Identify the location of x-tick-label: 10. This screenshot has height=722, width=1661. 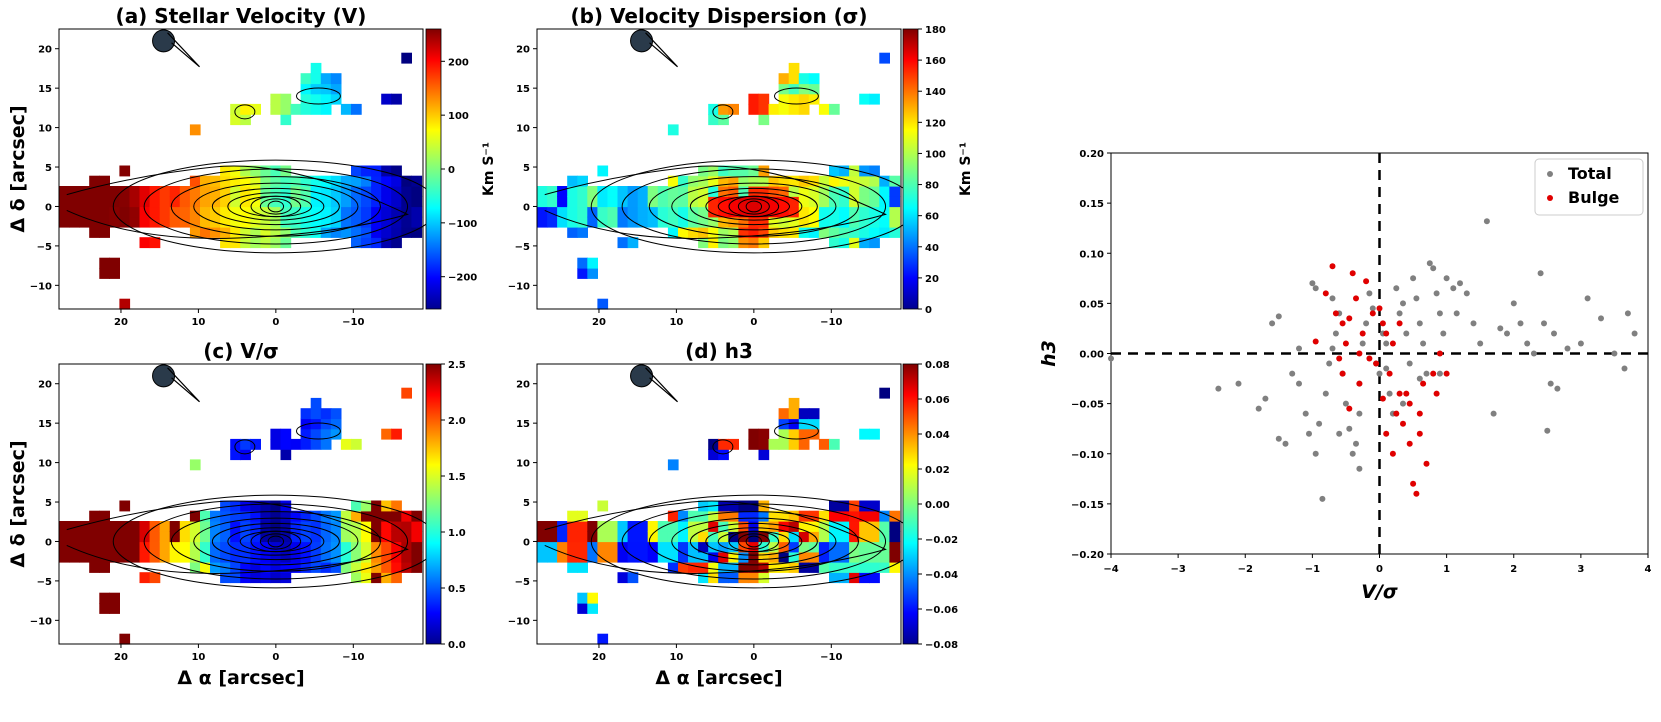
(676, 657).